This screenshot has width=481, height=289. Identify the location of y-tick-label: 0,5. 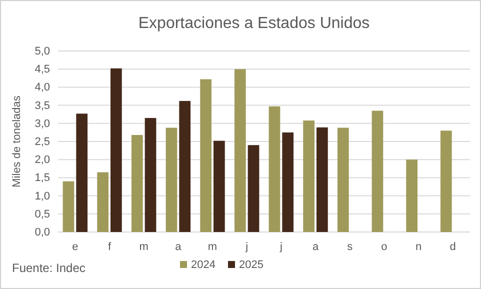
(42, 214).